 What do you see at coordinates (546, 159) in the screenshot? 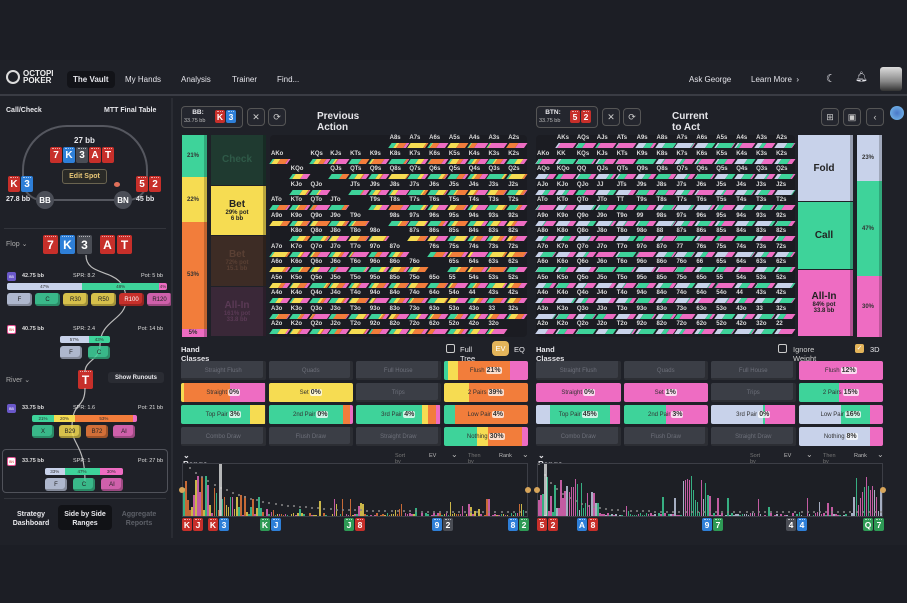
I see `hand-cell: AKo` at bounding box center [546, 159].